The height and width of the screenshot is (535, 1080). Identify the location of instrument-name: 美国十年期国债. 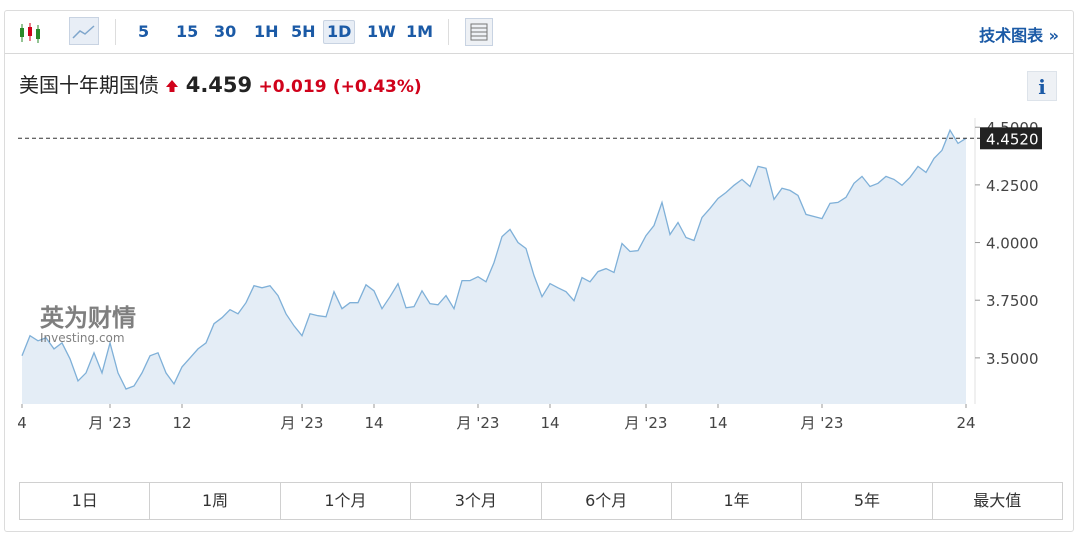
(89, 85).